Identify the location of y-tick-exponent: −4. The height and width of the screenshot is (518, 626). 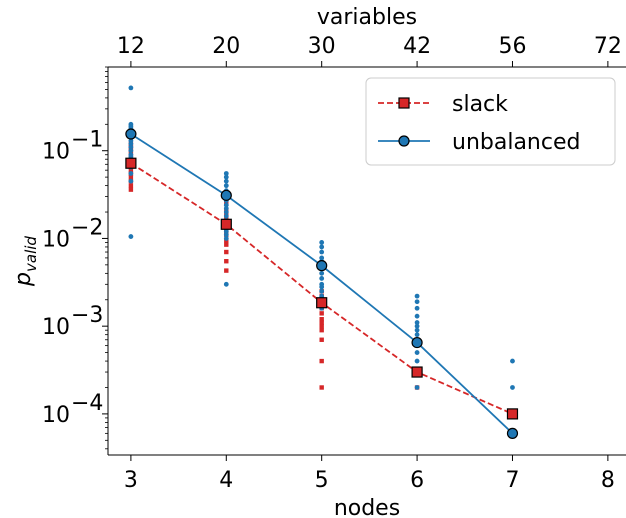
(87, 403).